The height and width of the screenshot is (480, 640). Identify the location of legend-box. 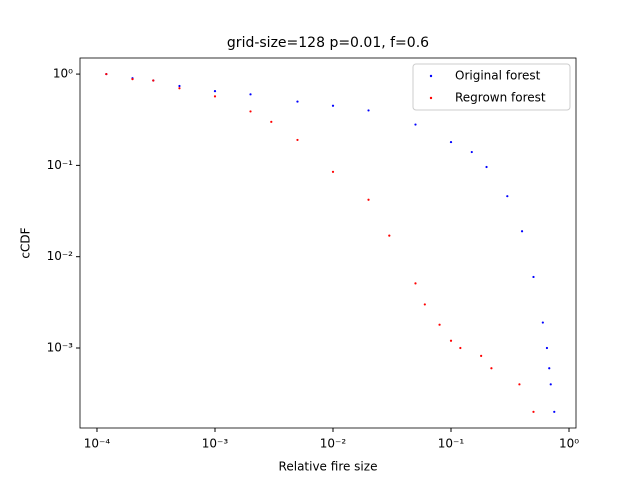
(491, 87).